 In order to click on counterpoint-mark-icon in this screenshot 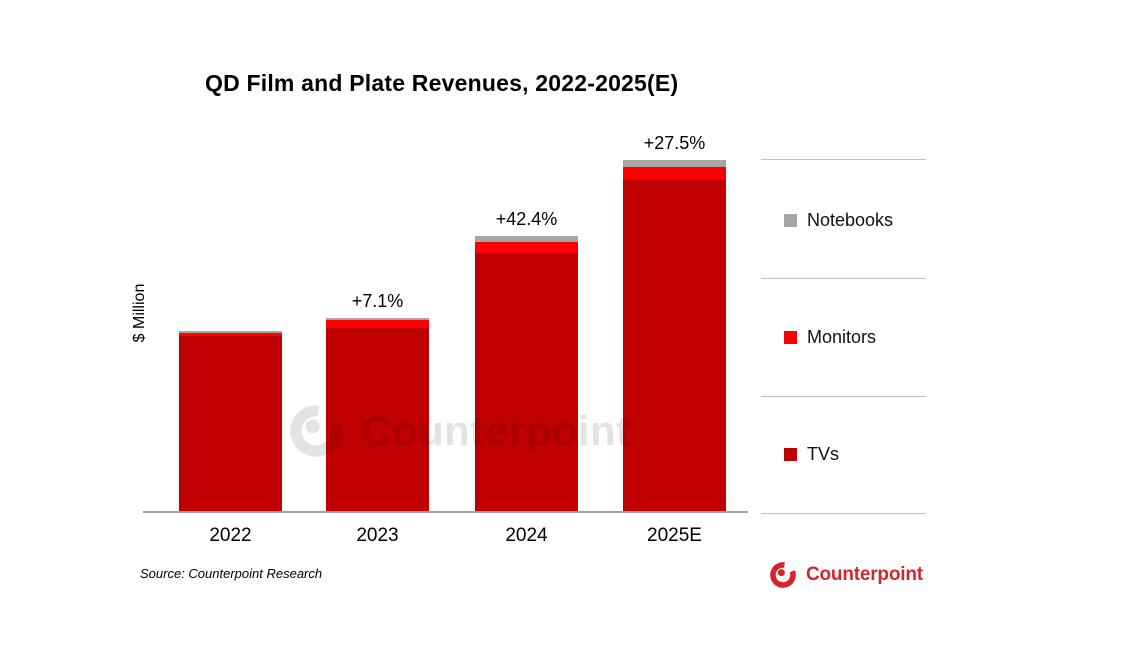, I will do `click(783, 575)`.